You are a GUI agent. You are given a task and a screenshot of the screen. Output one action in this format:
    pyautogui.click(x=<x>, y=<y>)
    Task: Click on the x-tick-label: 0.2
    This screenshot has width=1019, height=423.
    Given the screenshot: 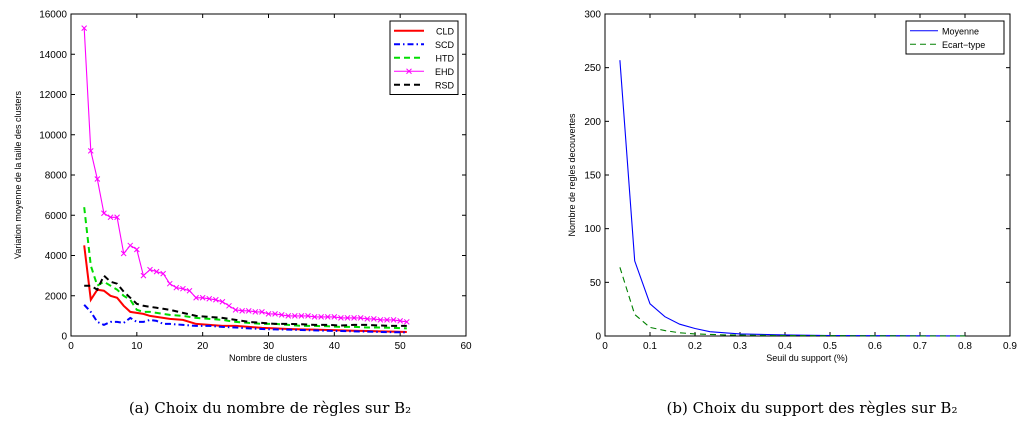 What is the action you would take?
    pyautogui.click(x=695, y=346)
    